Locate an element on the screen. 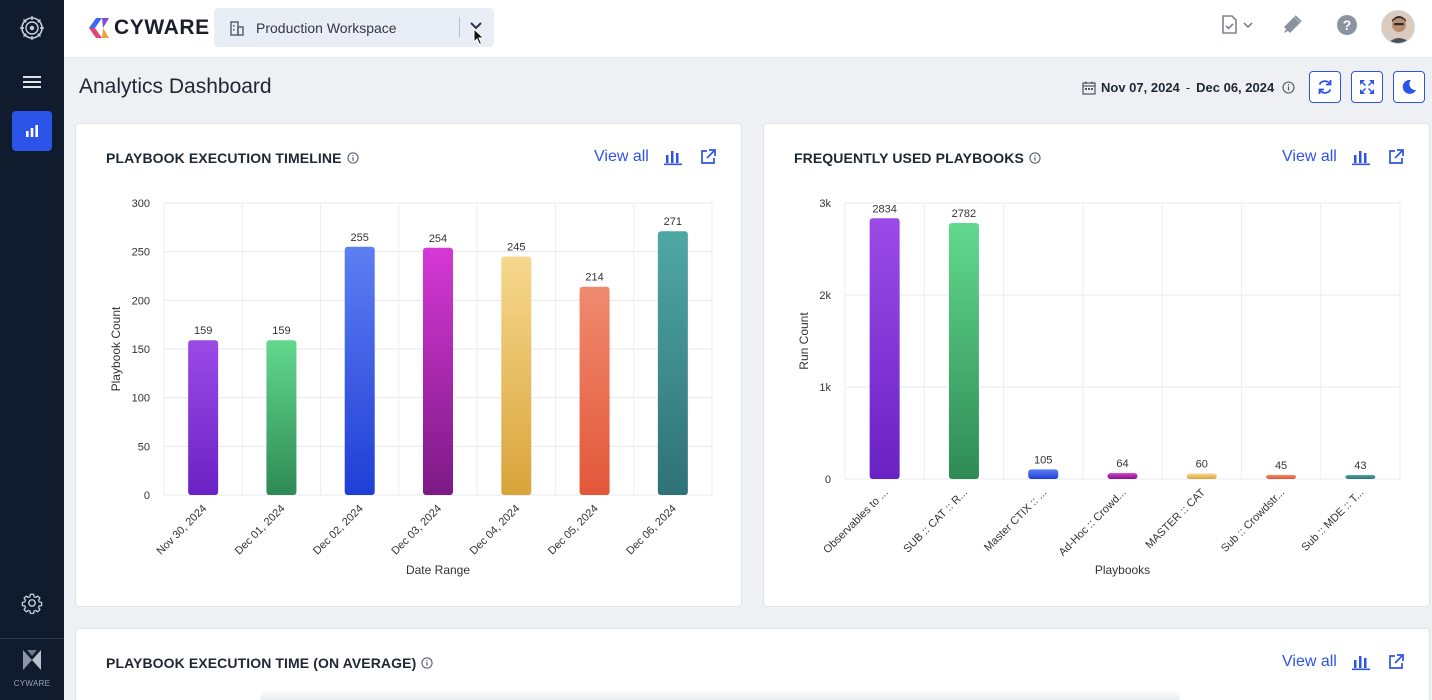 Image resolution: width=1432 pixels, height=700 pixels. x-tick-label: Dec 04, 2024 is located at coordinates (495, 530).